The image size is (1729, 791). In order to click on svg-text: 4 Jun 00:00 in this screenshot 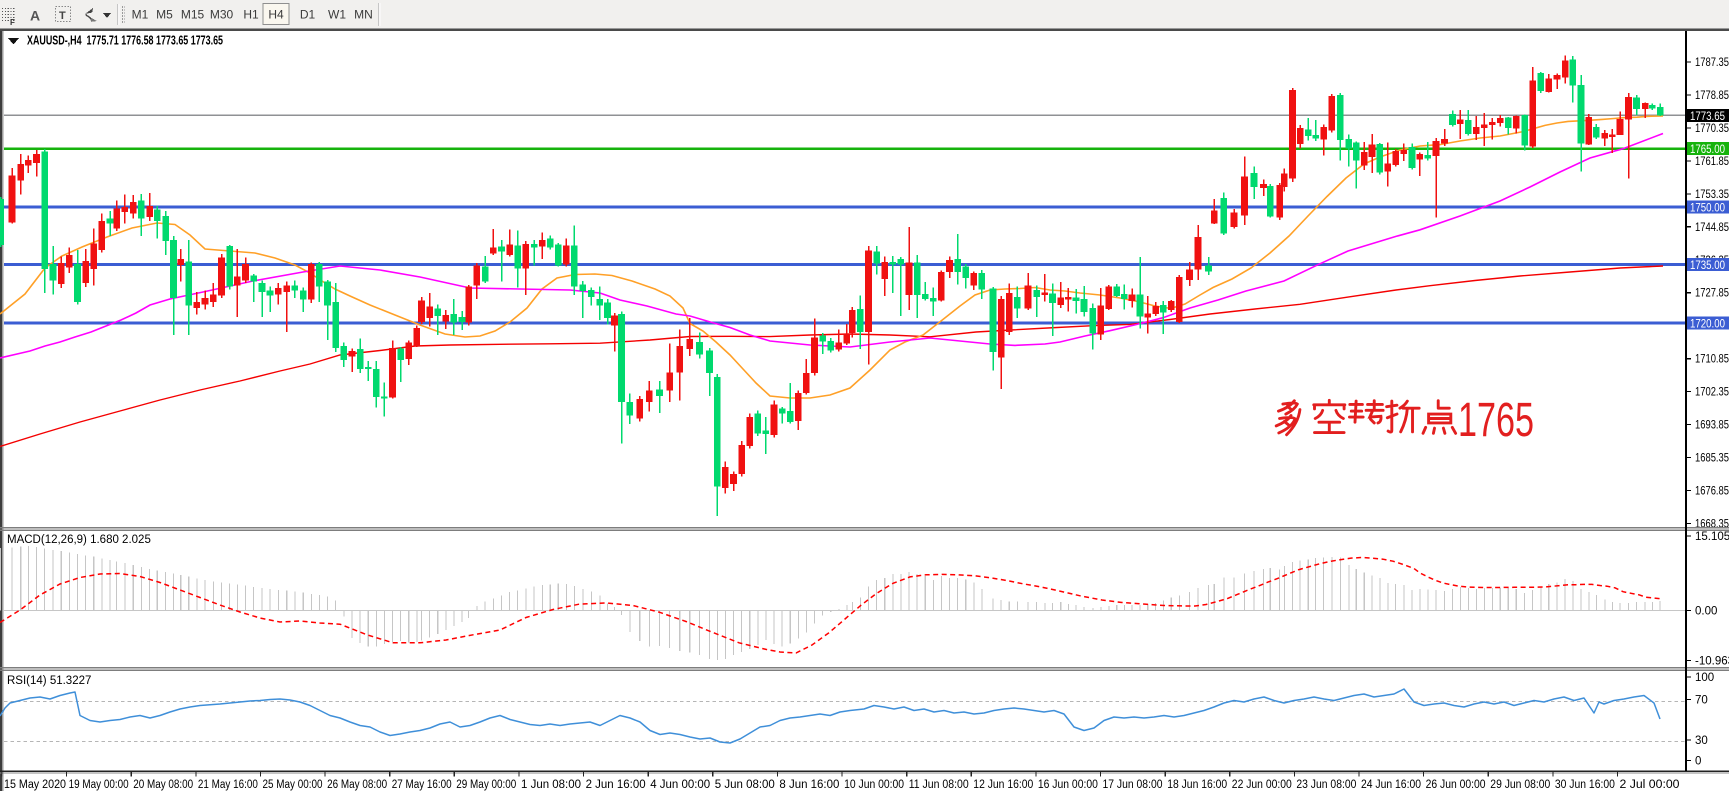, I will do `click(680, 785)`.